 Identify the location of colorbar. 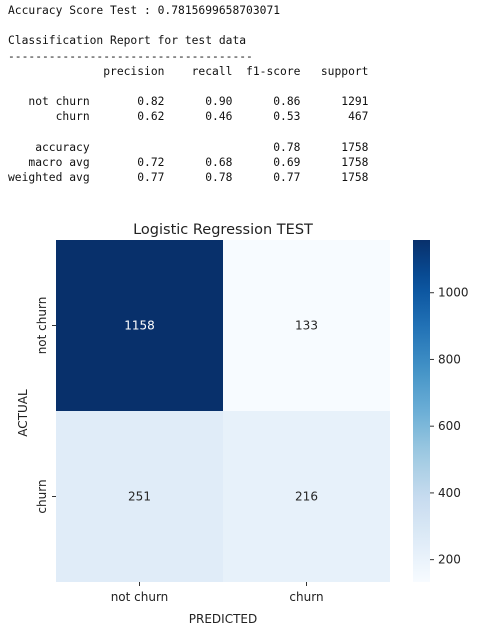
(421, 411).